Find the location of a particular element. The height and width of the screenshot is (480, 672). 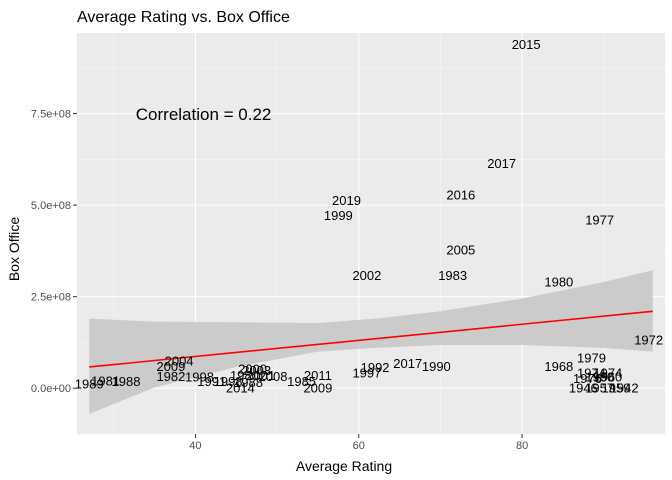

y-axis: 0.0e+00 2.5e+08 5.0e+08 7.5e+08 is located at coordinates (54, 252).